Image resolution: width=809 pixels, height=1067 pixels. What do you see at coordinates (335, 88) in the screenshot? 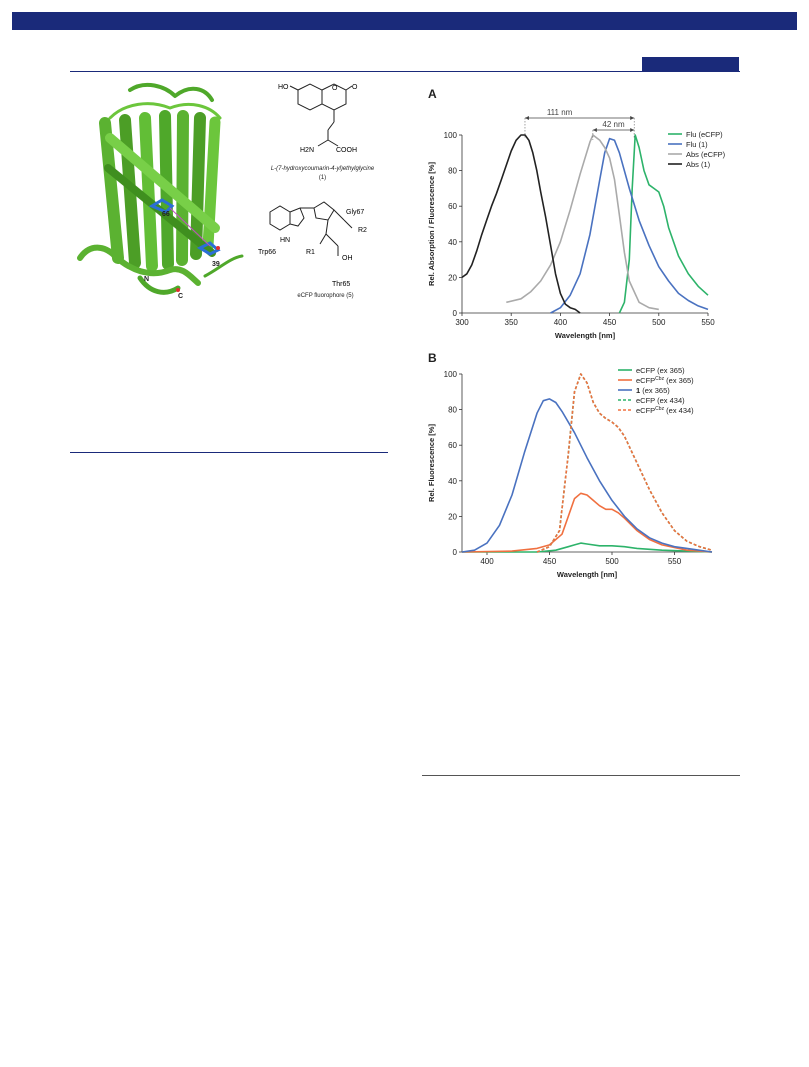
I see `ring-o-label: O` at bounding box center [335, 88].